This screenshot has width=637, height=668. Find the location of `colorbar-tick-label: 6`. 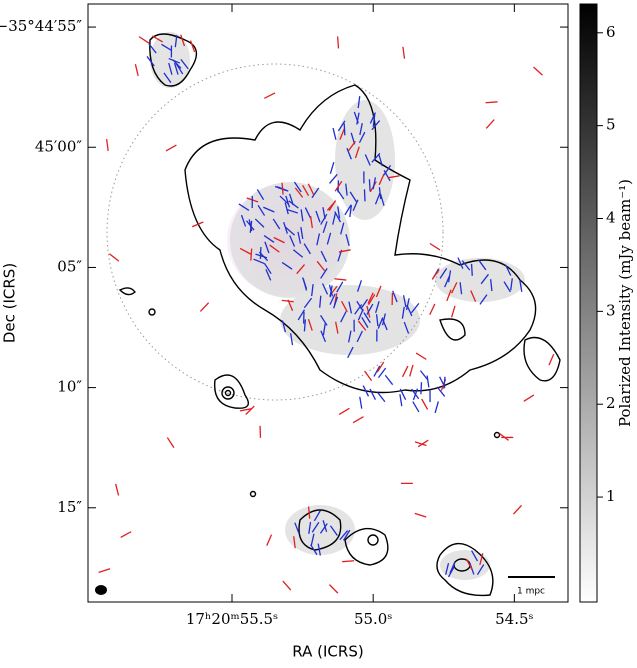

colorbar-tick-label: 6 is located at coordinates (611, 32).